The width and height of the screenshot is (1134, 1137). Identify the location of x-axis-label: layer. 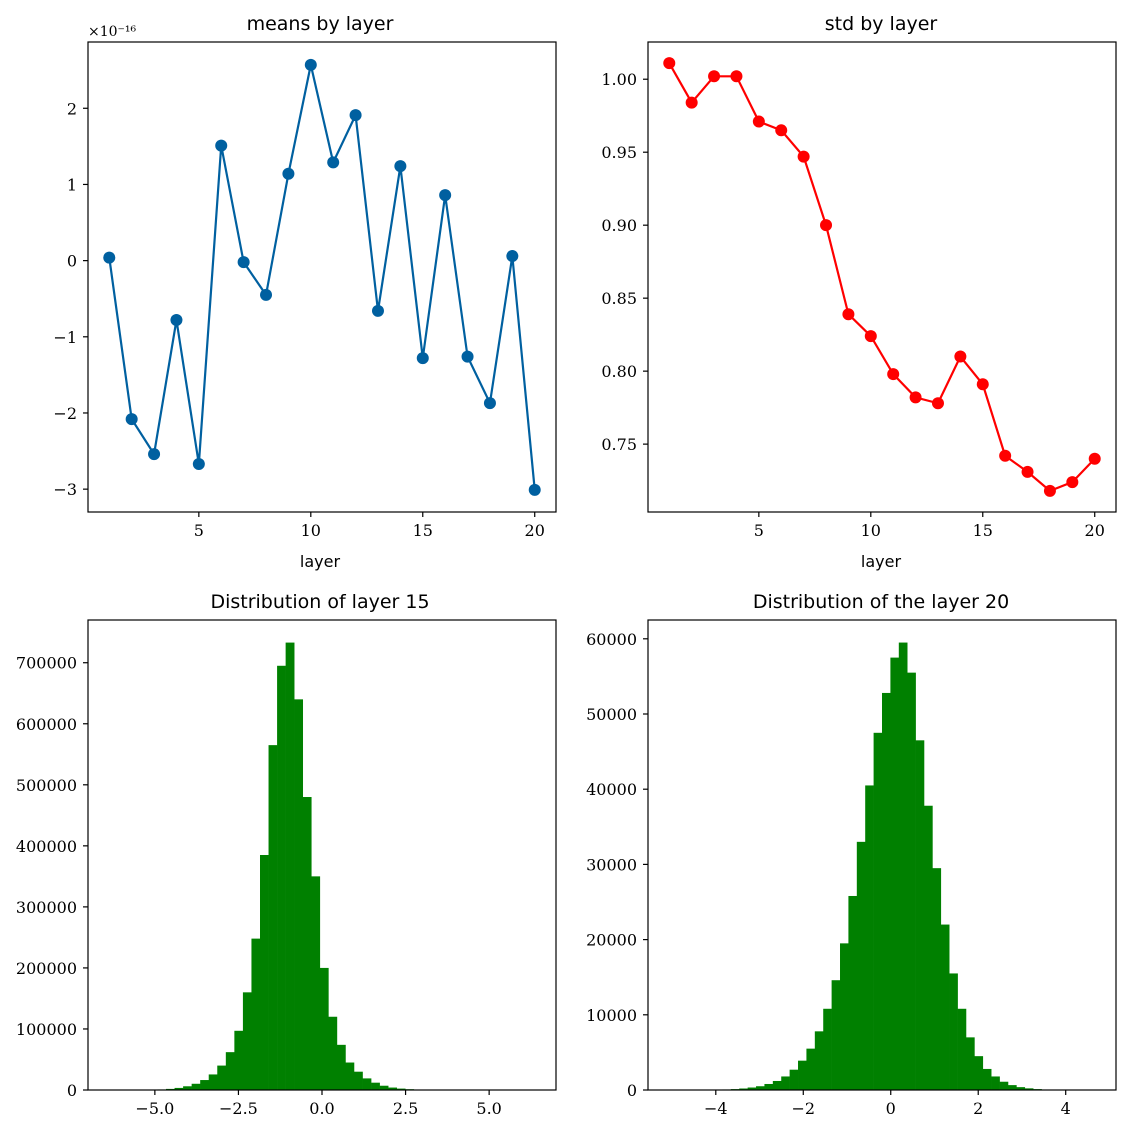
(320, 561).